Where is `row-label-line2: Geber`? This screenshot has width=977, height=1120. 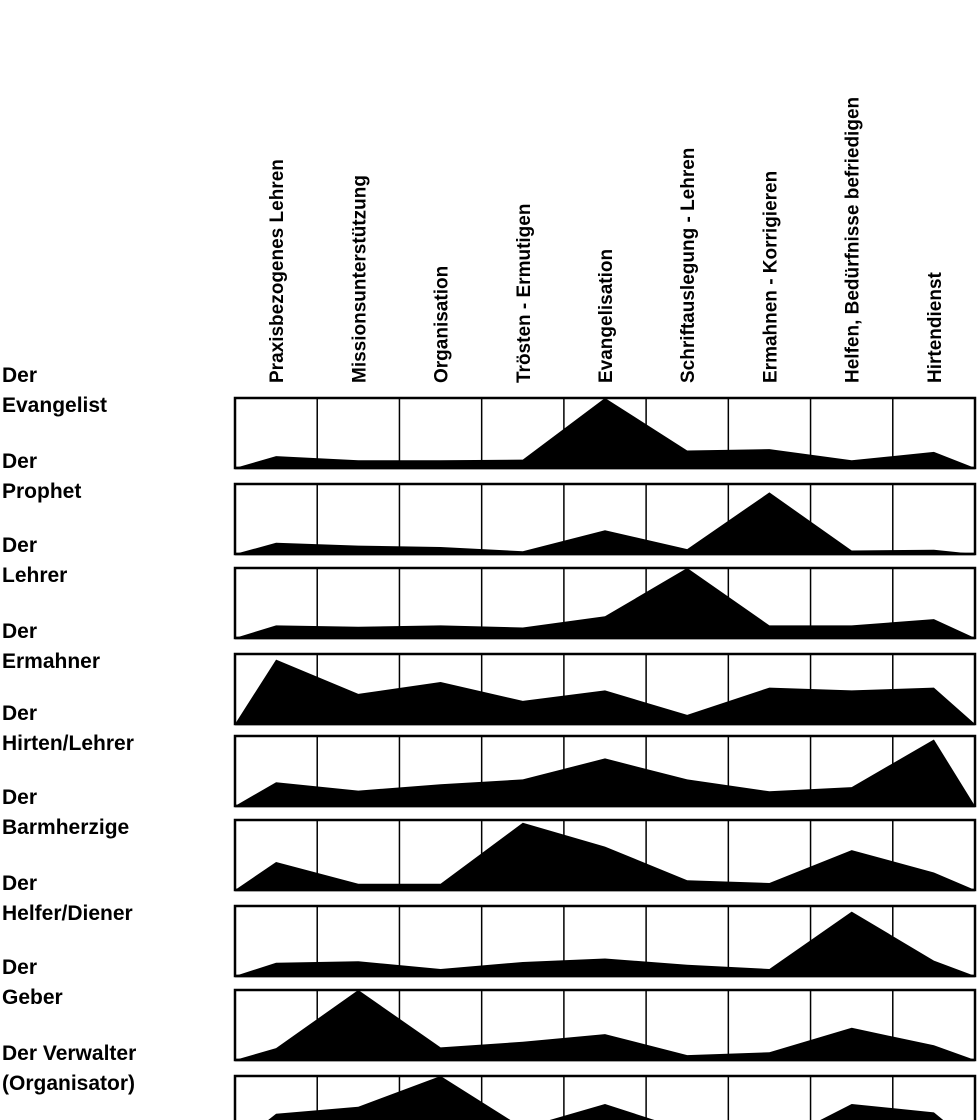
row-label-line2: Geber is located at coordinates (32, 997).